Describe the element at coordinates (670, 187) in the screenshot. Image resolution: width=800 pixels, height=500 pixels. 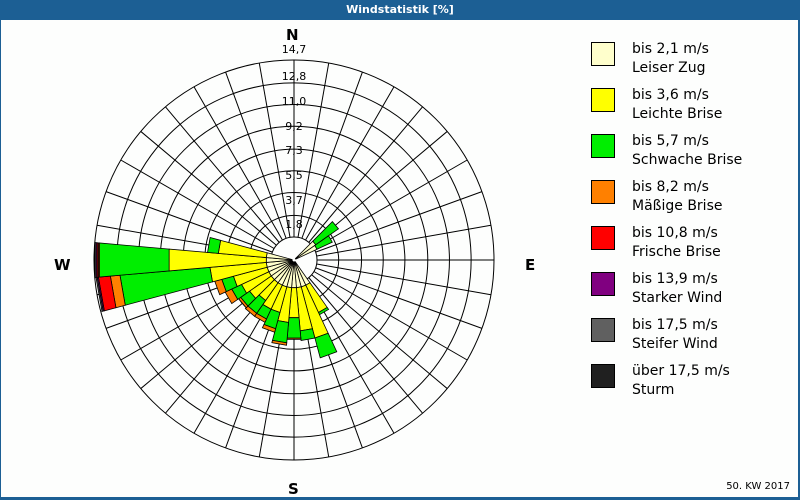
I see `legend-range: bis 8,2 m/s` at that location.